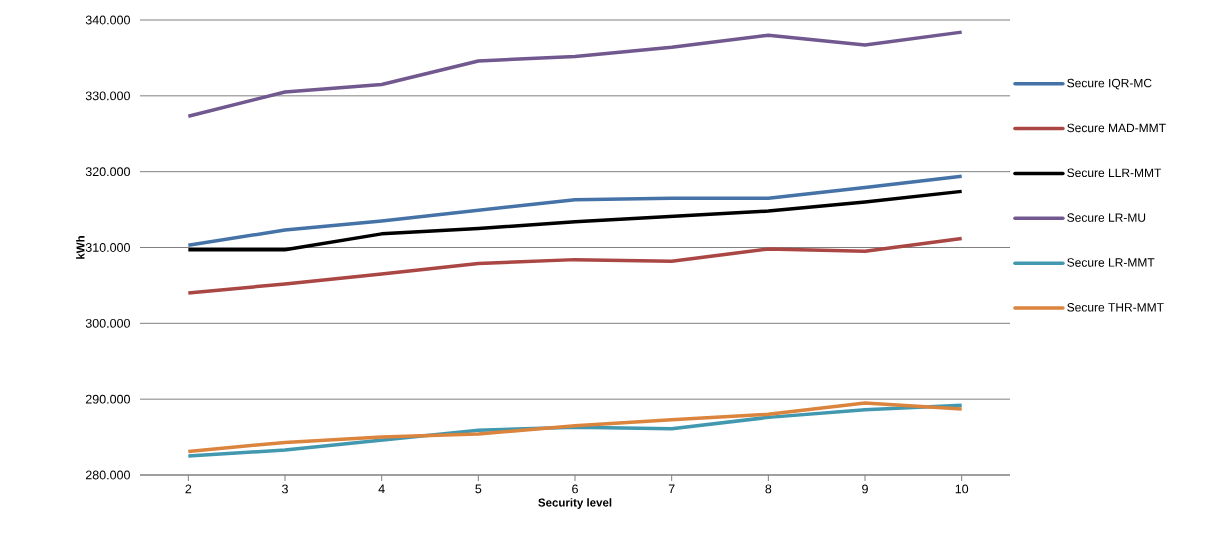  I want to click on x-tick-label: 8, so click(768, 489).